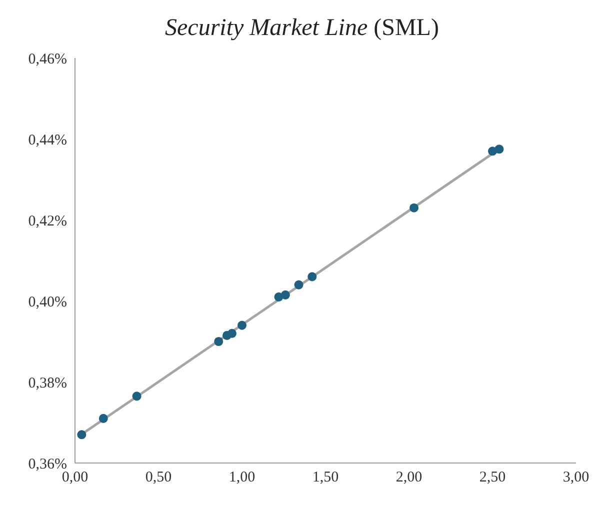 Image resolution: width=604 pixels, height=506 pixels. Describe the element at coordinates (47, 59) in the screenshot. I see `y-tick-label: 0,46%` at that location.